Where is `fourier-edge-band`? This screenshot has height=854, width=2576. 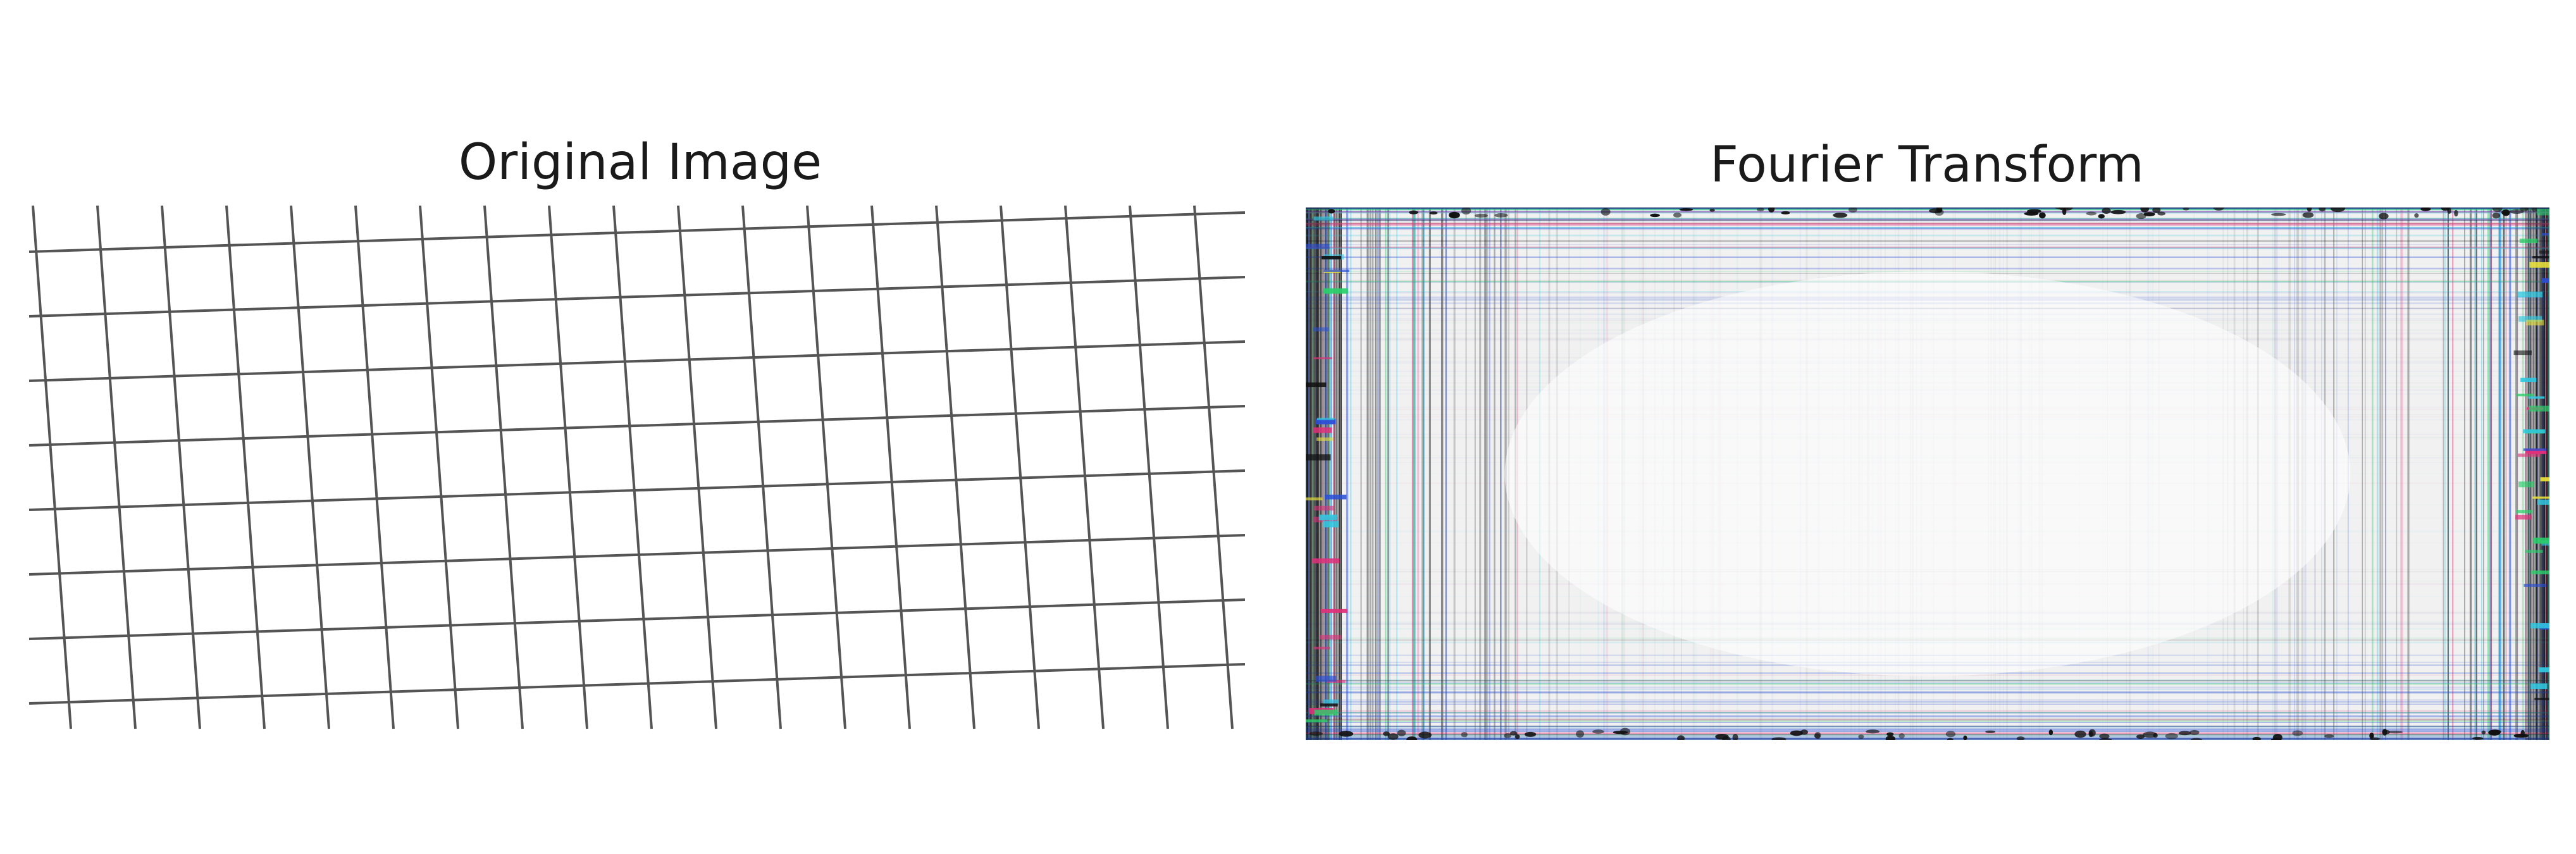 fourier-edge-band is located at coordinates (2537, 473).